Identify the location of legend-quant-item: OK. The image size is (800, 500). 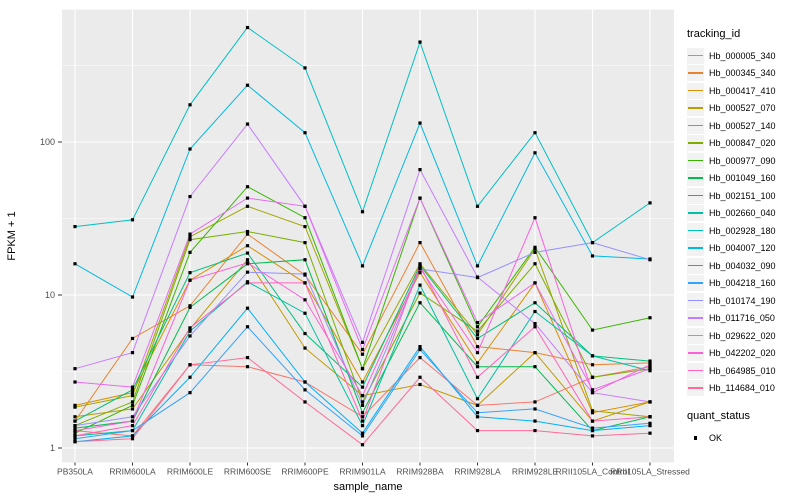
(743, 438).